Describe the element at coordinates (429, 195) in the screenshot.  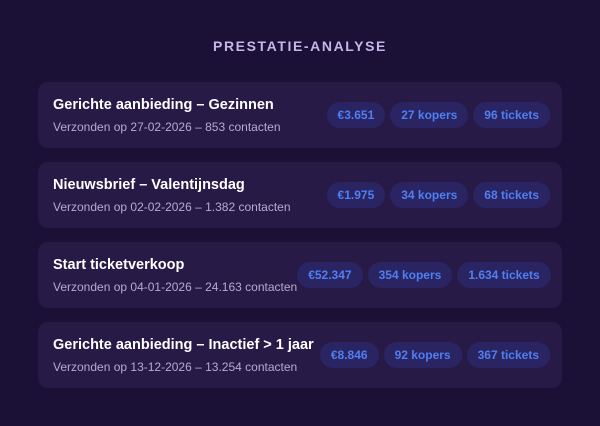
I see `stat-badge: 34 kopers` at that location.